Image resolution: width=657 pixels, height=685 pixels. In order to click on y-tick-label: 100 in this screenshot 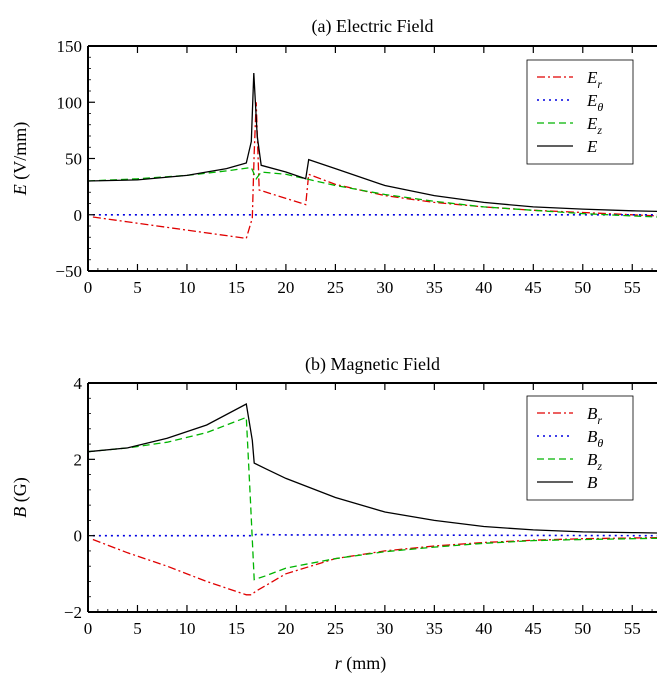, I will do `click(70, 102)`.